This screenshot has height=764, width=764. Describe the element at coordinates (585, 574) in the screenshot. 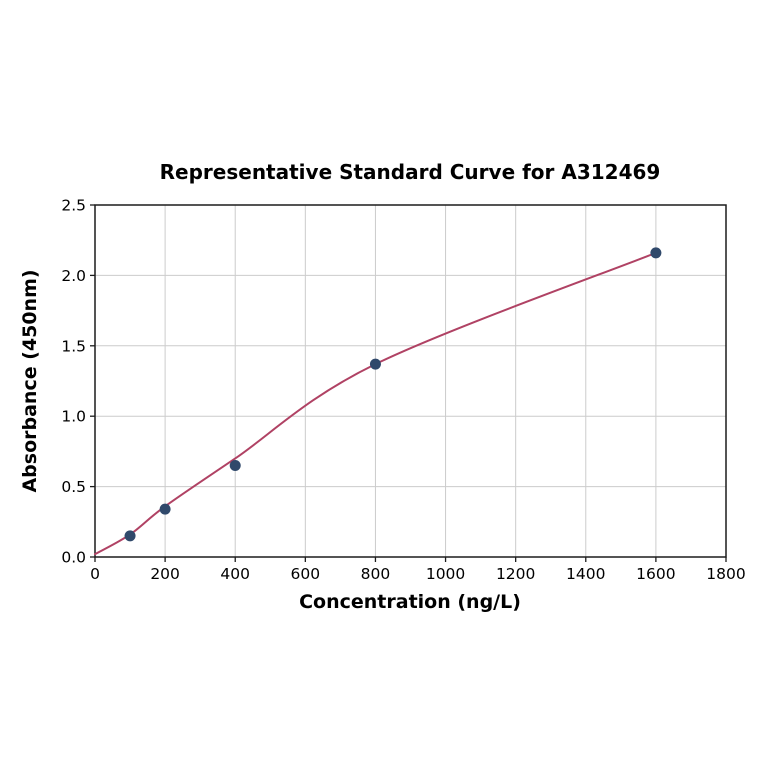

I see `x-tick-label: 1400` at that location.